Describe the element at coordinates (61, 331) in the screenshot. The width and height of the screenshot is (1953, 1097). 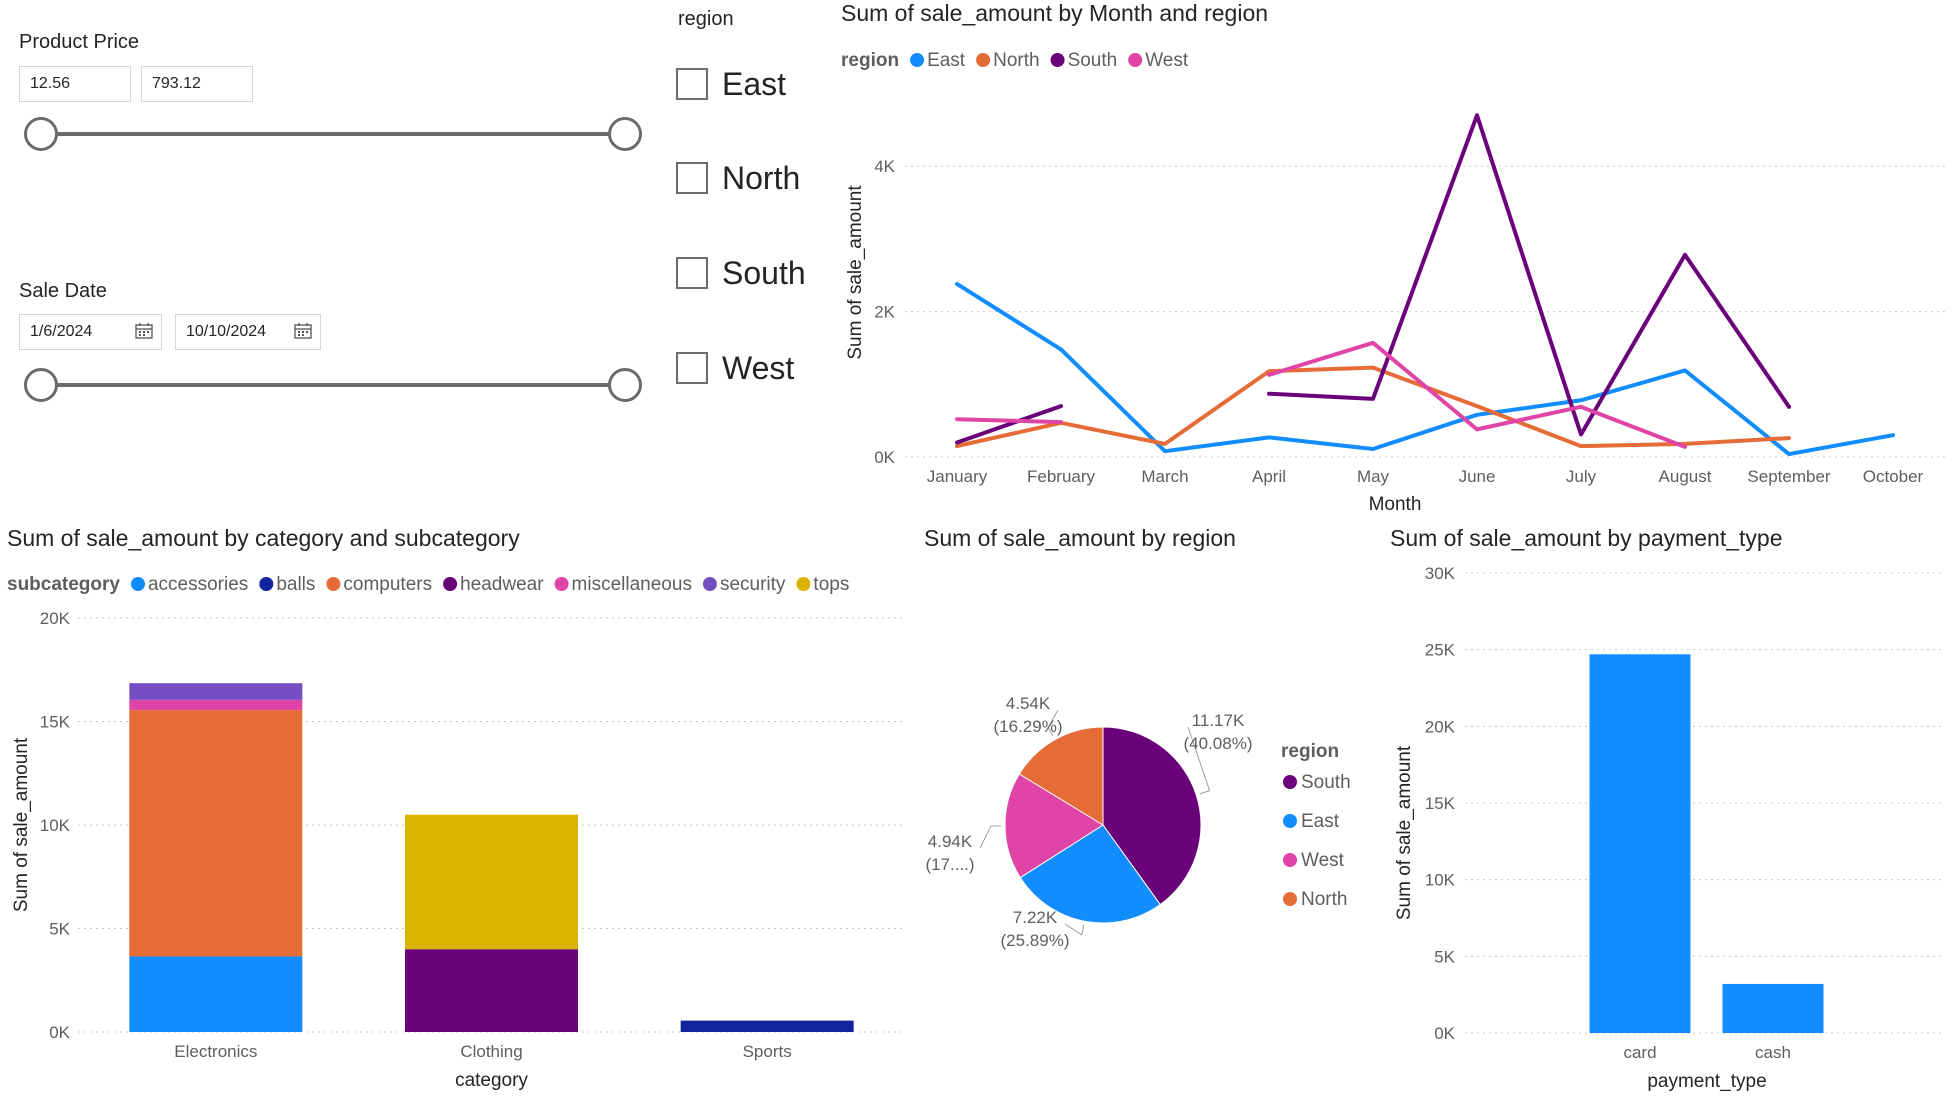
I see `date-start-value: 1/6/2024` at that location.